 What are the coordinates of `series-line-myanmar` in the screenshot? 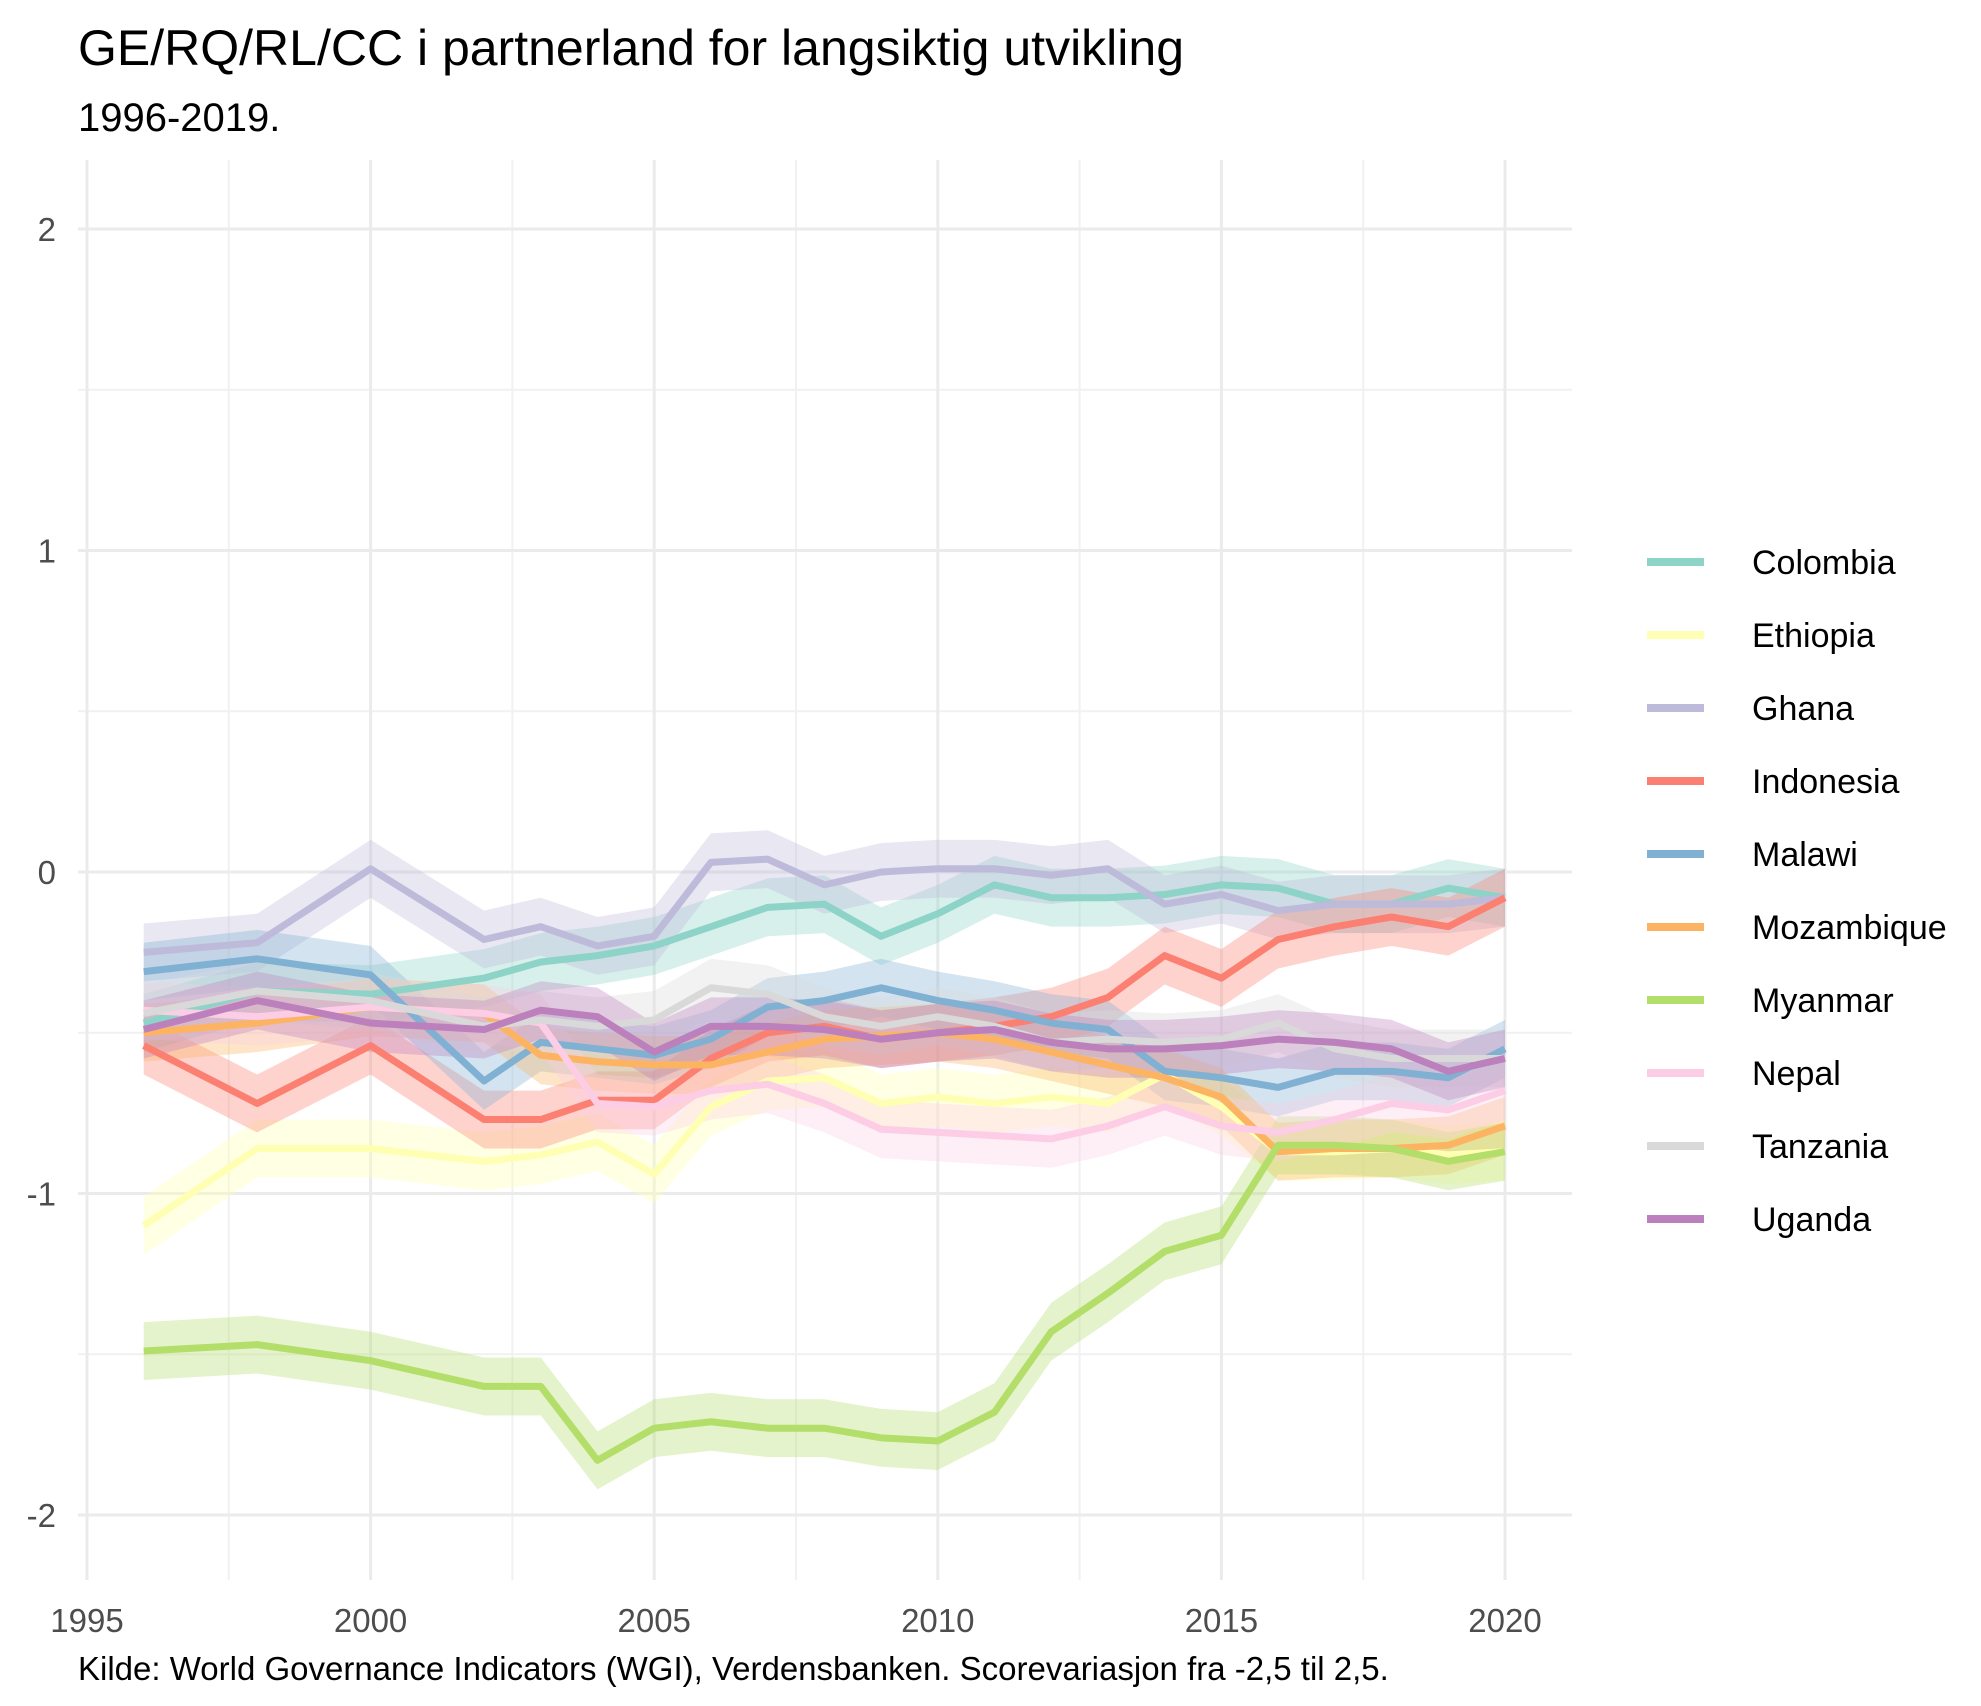 It's located at (824, 1302).